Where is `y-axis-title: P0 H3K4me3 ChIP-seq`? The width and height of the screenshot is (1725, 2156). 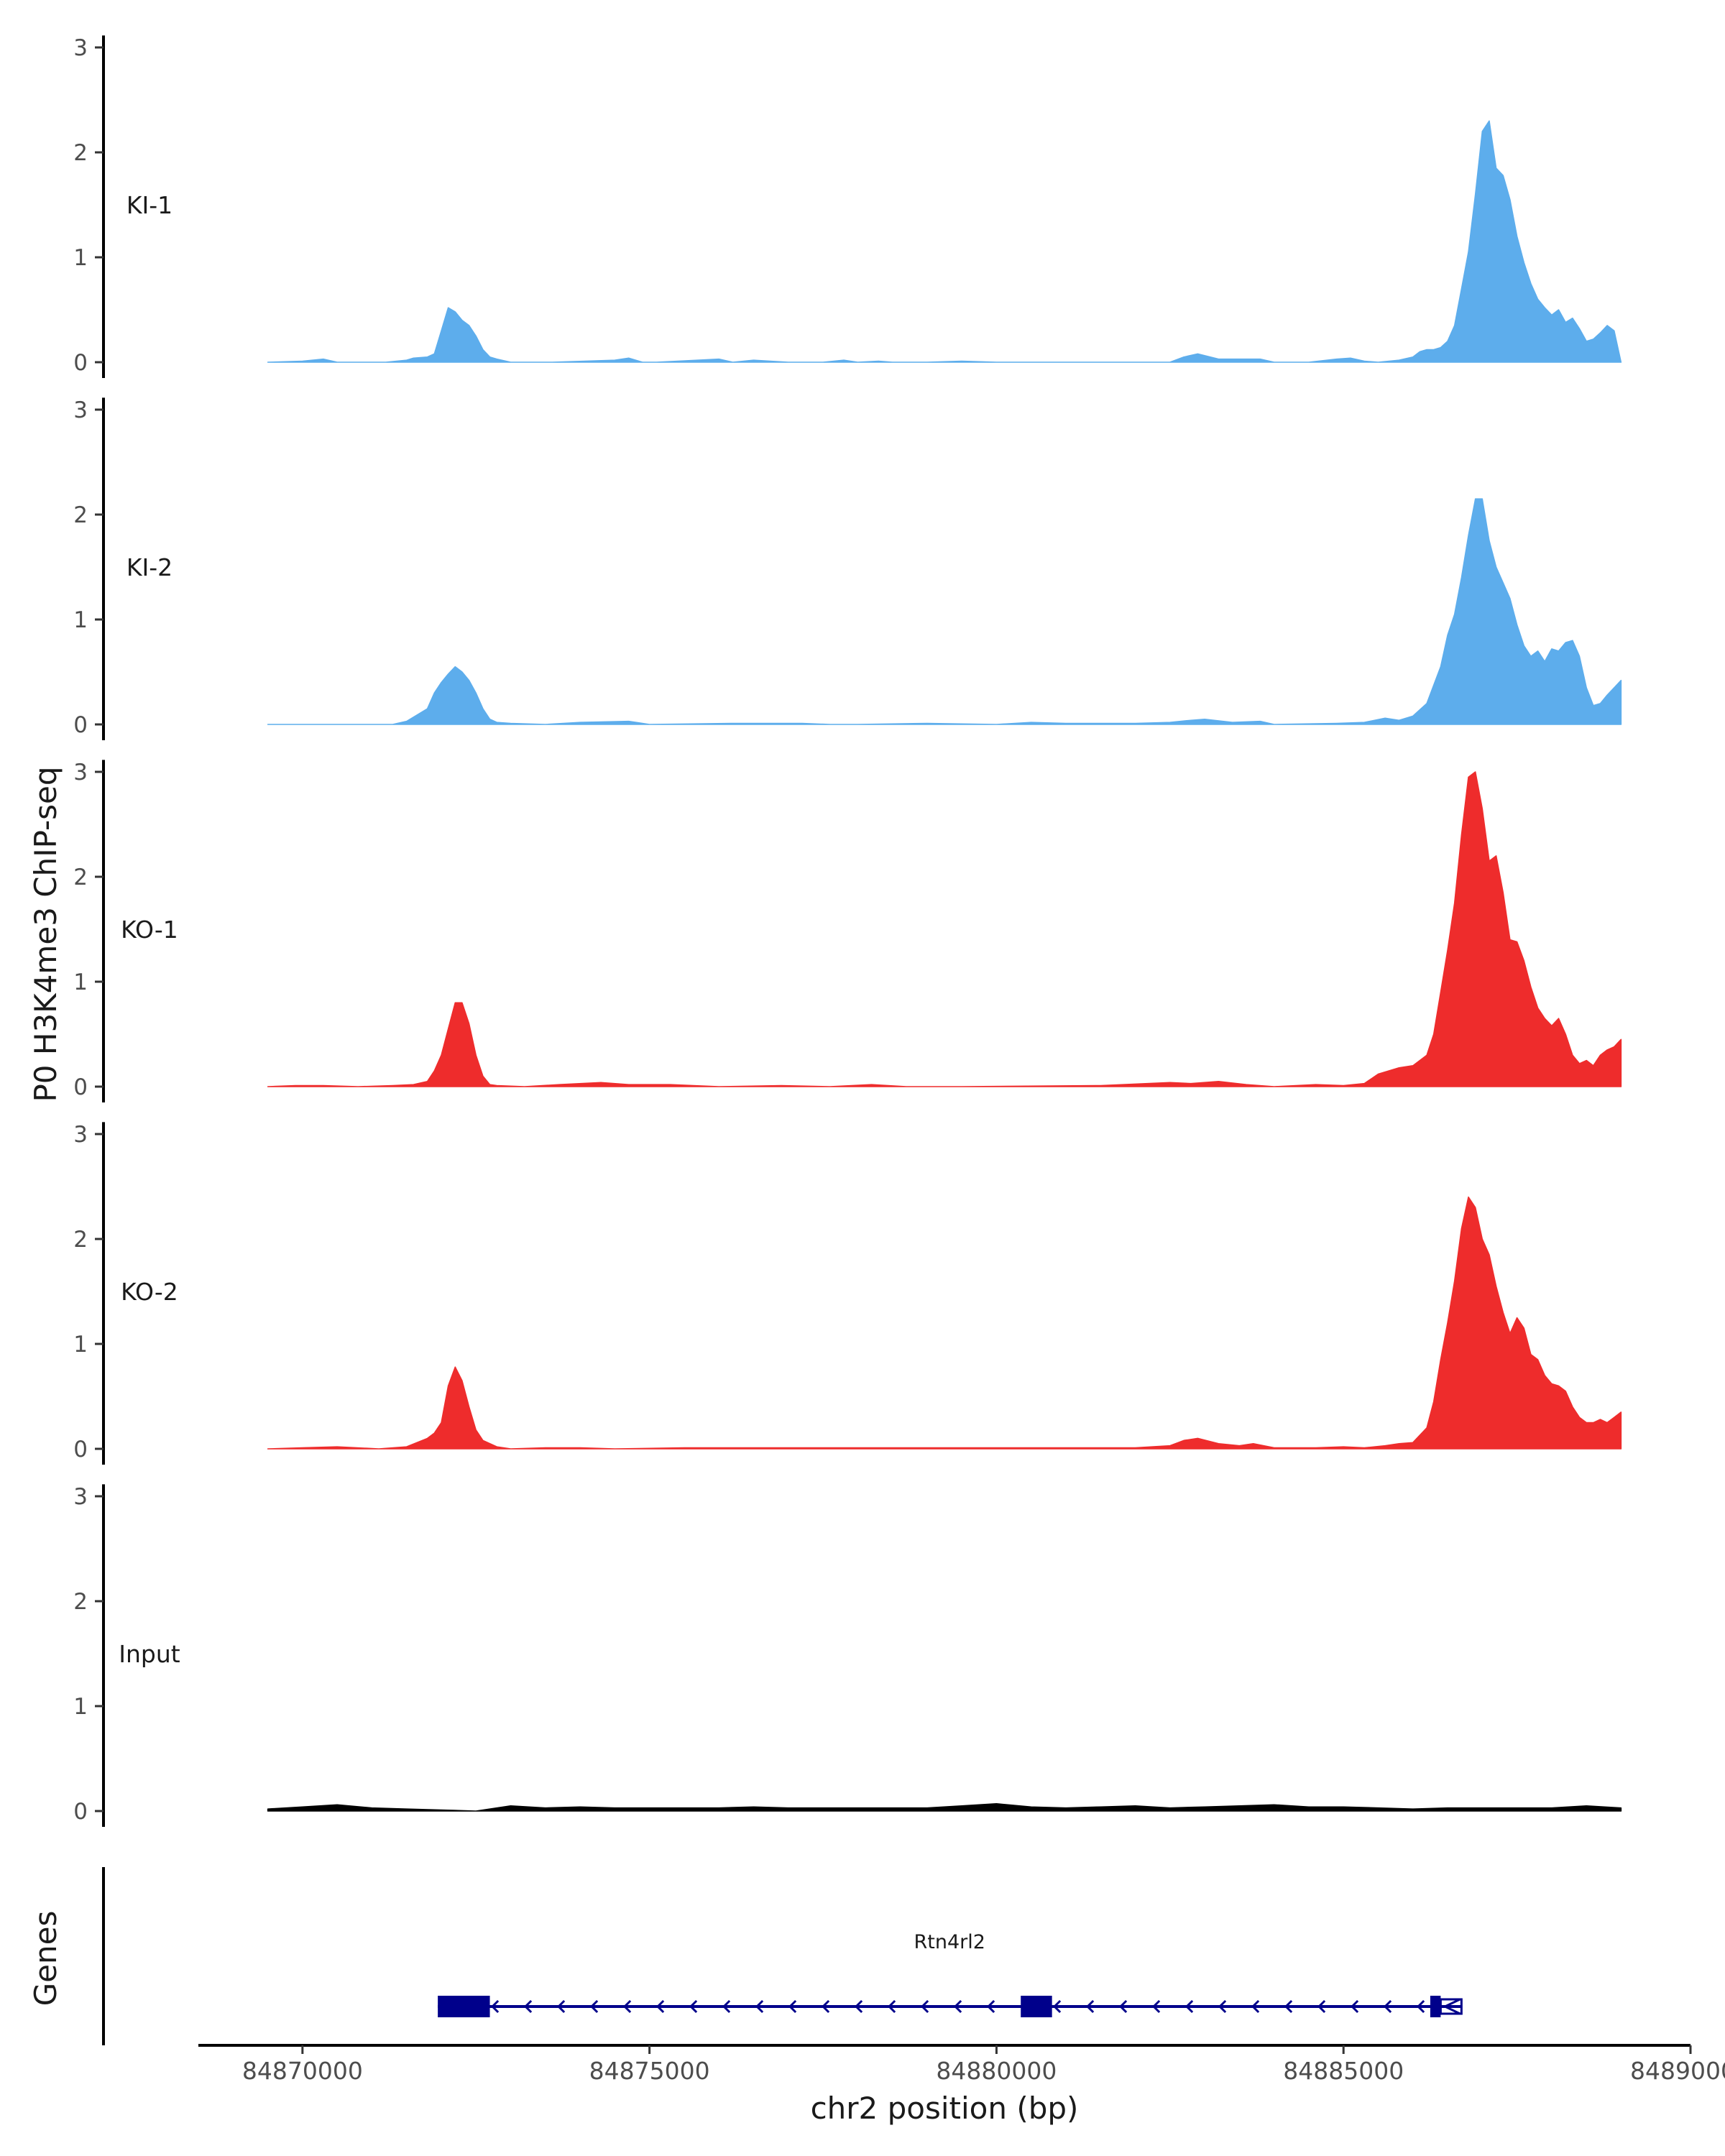
y-axis-title: P0 H3K4me3 ChIP-seq is located at coordinates (45, 934).